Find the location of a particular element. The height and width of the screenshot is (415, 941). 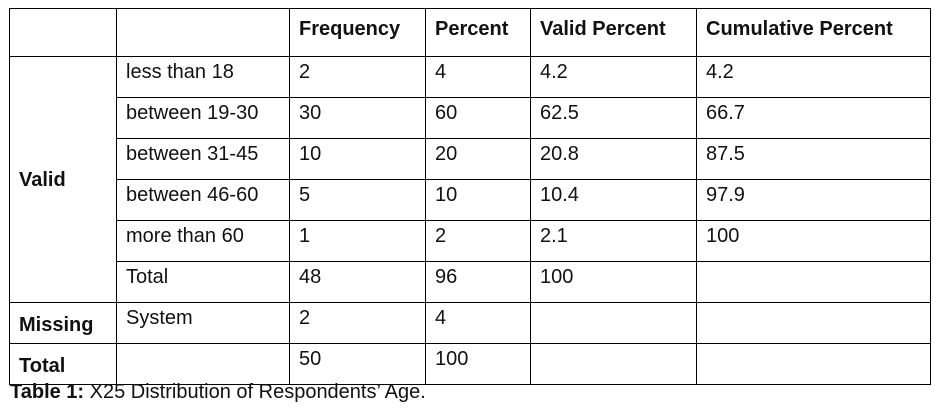

percent-cell: 20 is located at coordinates (478, 159).